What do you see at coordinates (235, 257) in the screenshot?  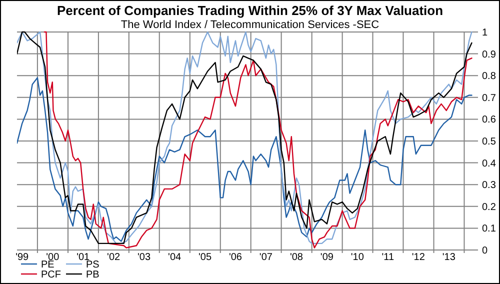 I see `x-tick-label: '06` at bounding box center [235, 257].